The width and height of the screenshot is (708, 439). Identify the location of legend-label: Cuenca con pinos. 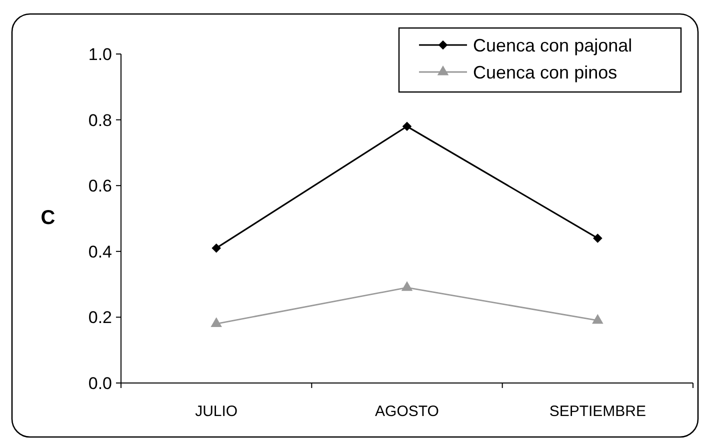
(545, 72).